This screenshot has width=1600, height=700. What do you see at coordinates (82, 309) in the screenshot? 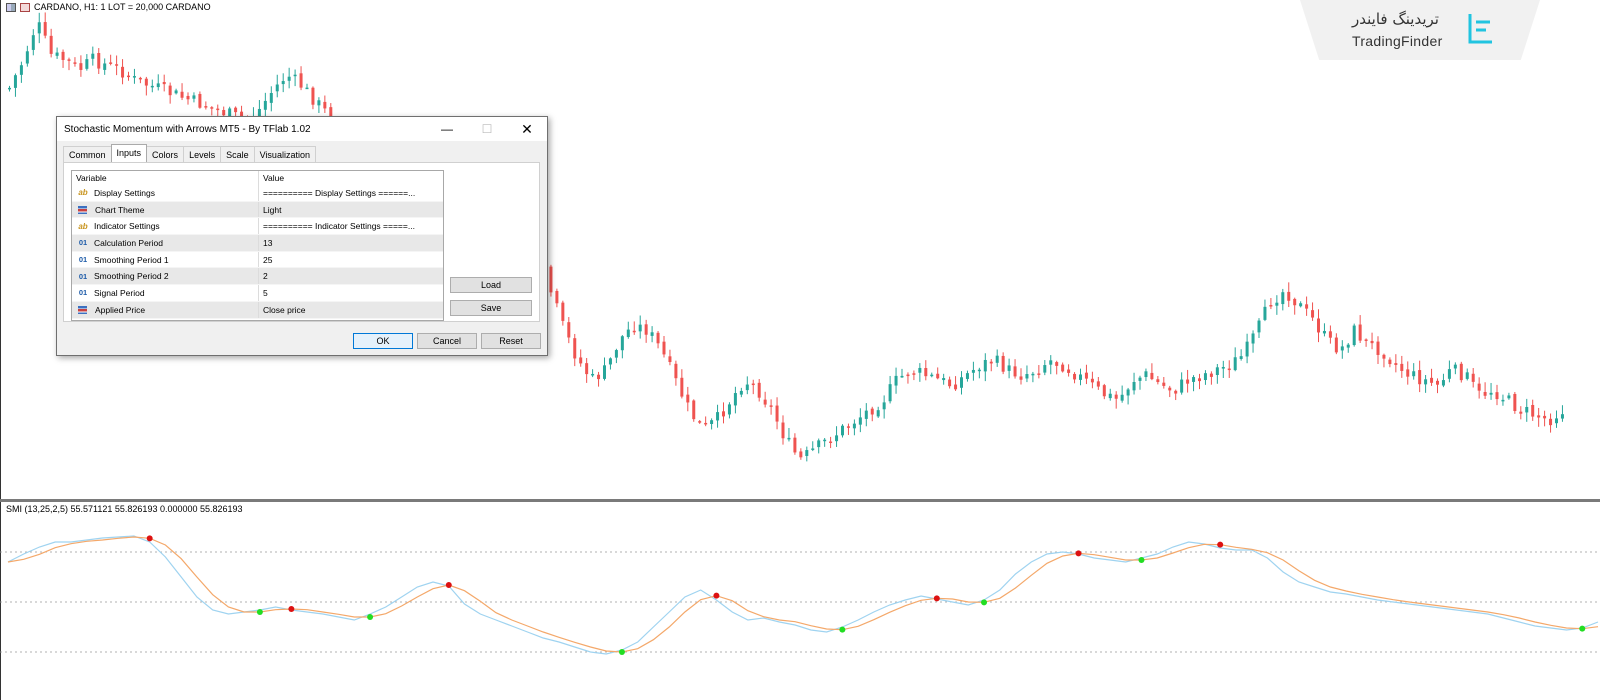
I see `enum-type-icon` at bounding box center [82, 309].